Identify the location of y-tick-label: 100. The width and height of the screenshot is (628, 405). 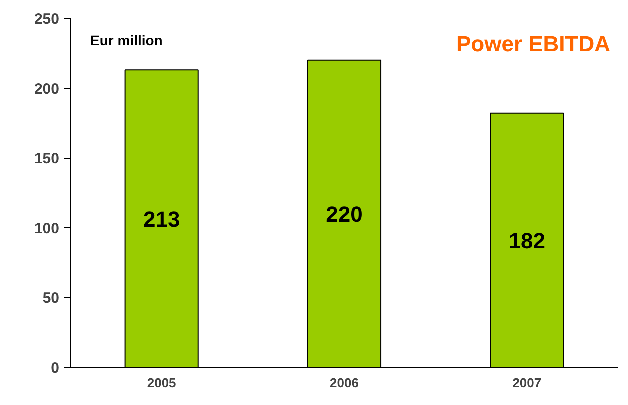
(47, 229).